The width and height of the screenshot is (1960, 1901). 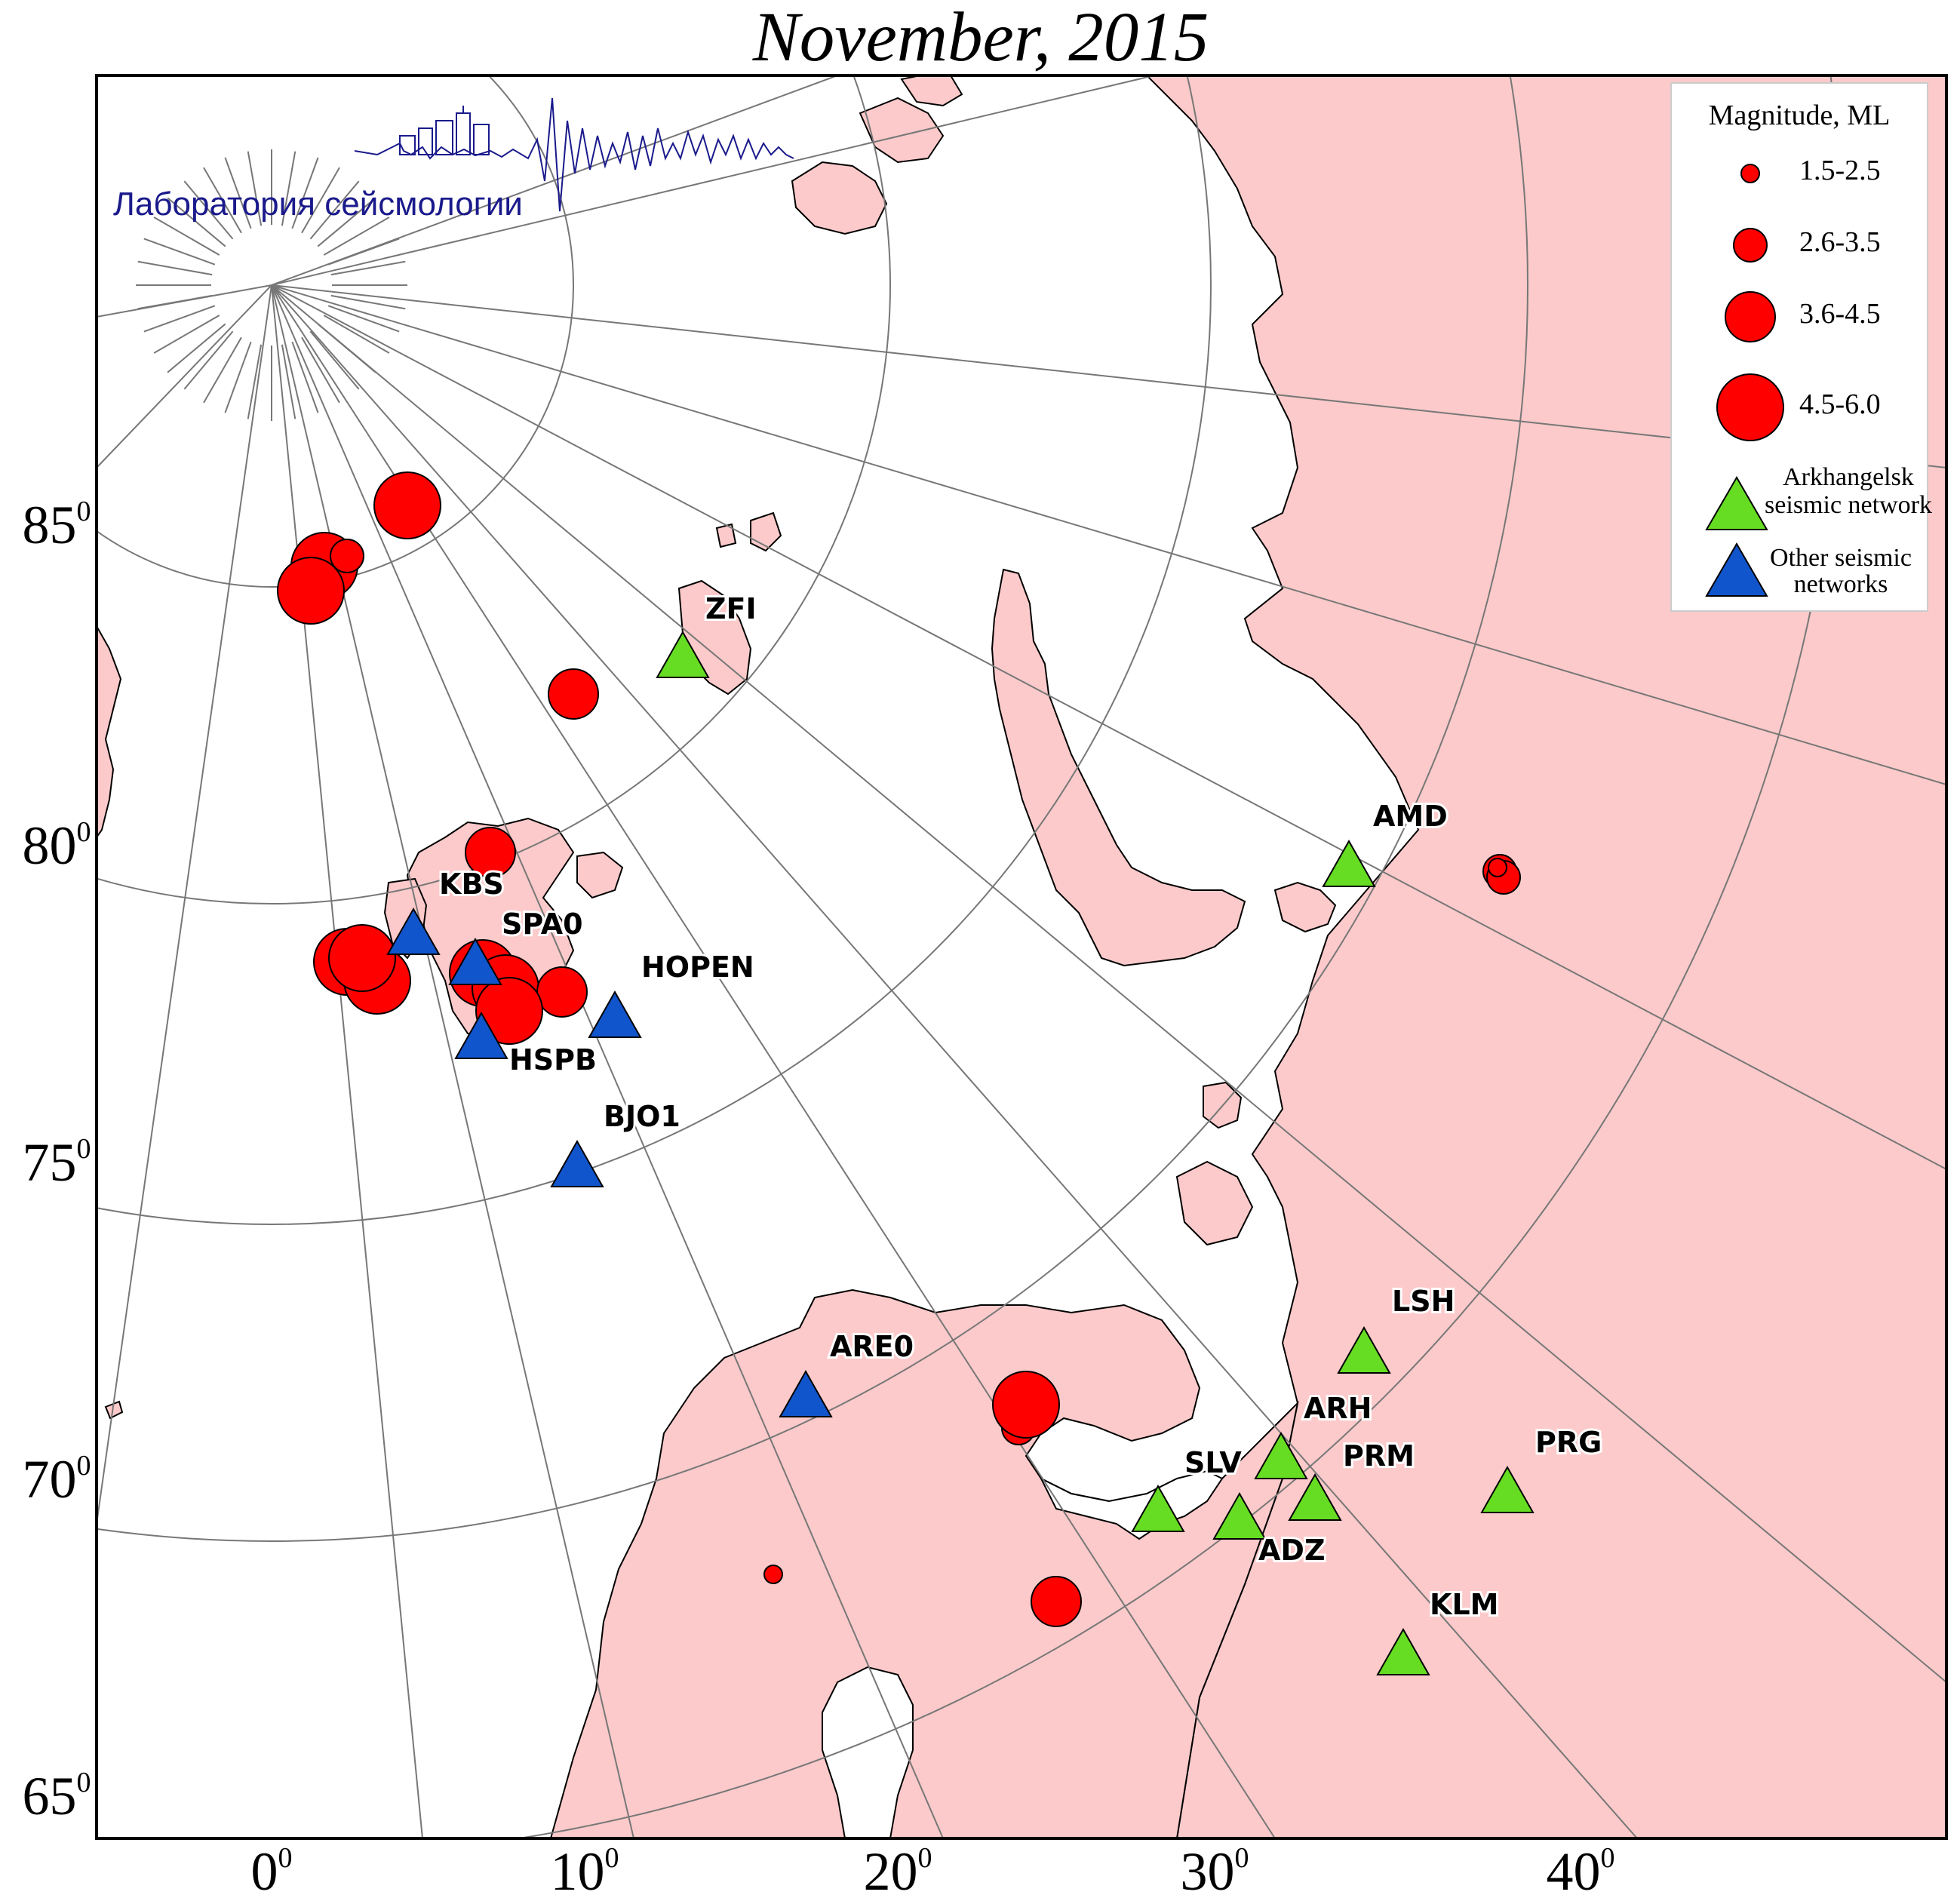 I want to click on station-label: AMD, so click(x=1410, y=816).